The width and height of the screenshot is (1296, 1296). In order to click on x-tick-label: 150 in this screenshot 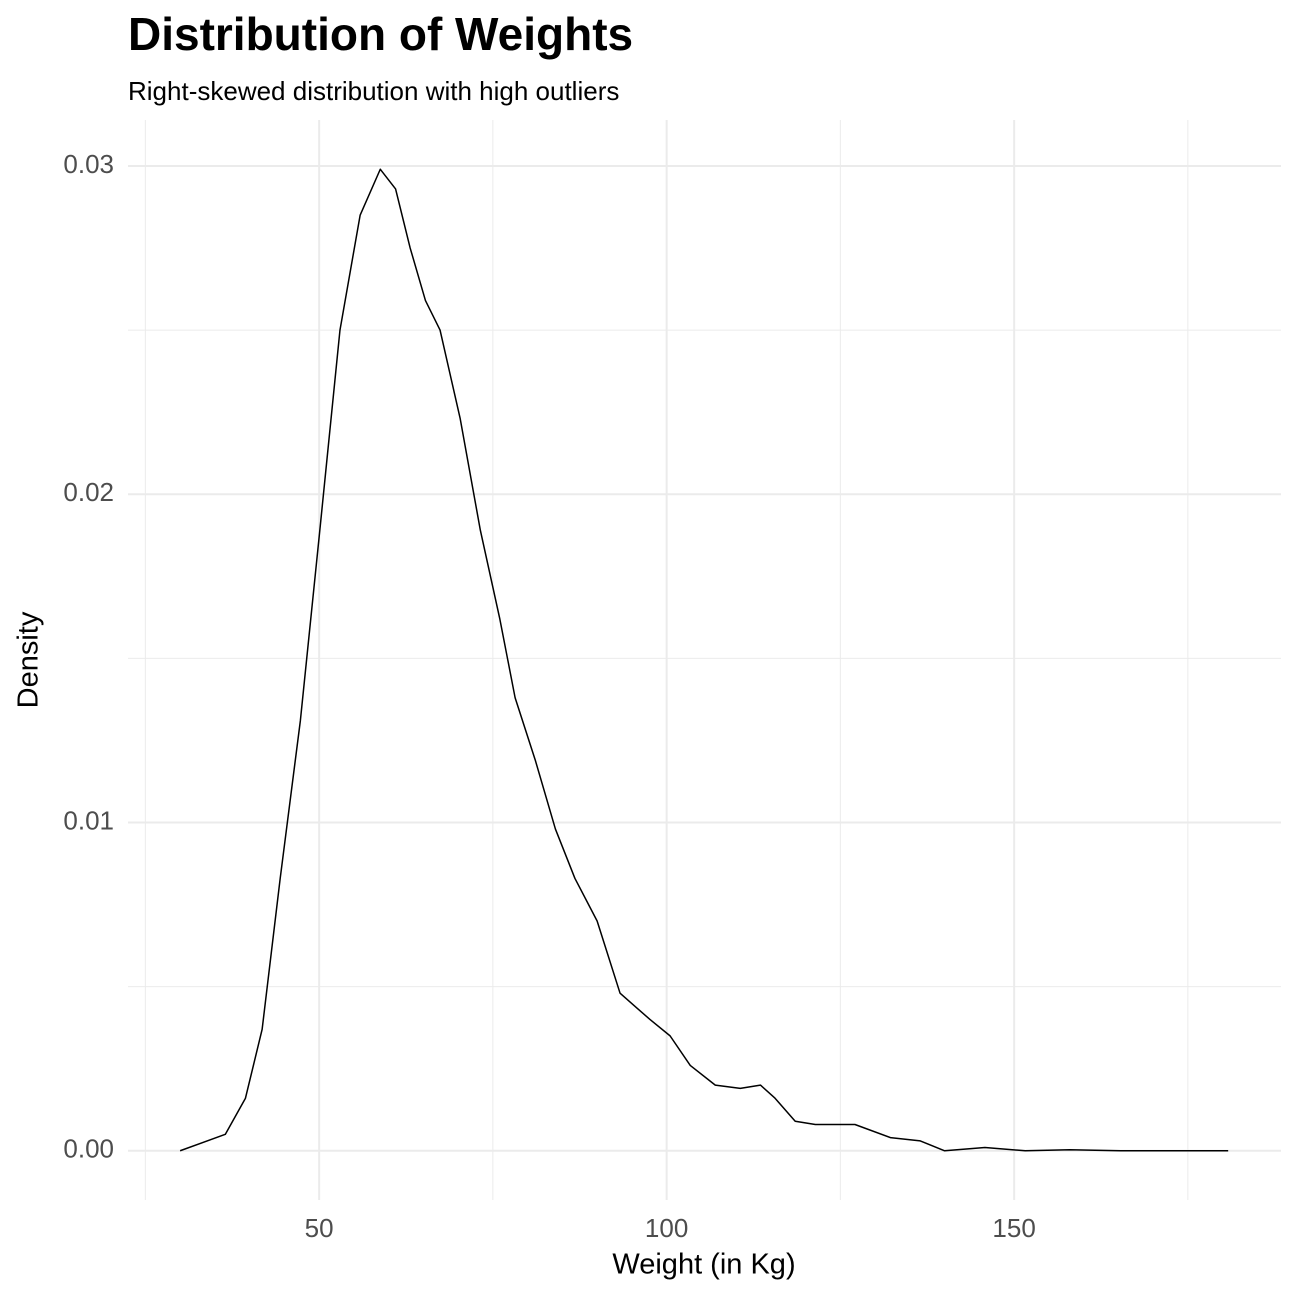, I will do `click(1013, 1228)`.